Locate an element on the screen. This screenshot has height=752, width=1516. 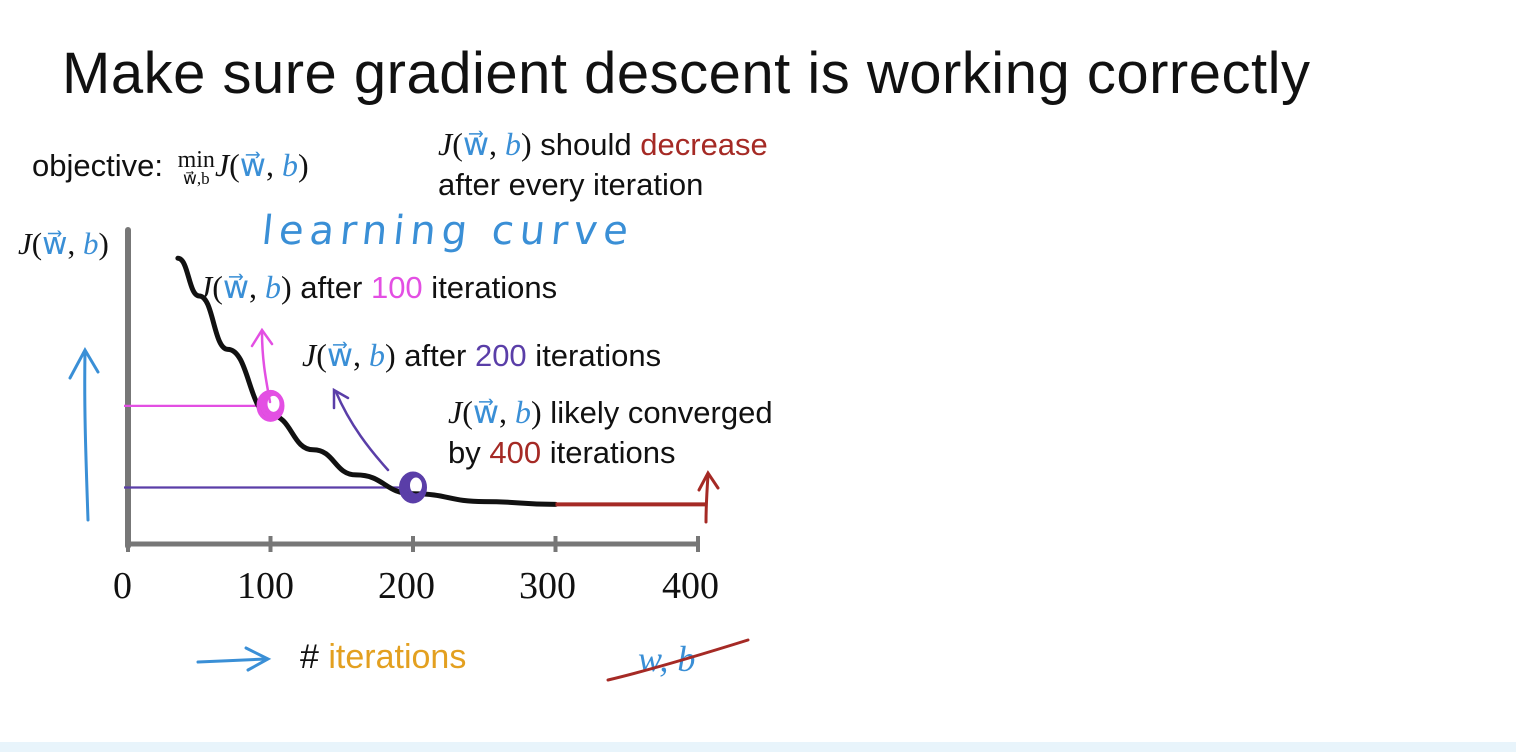
a100-w: w⃗ is located at coordinates (236, 287).